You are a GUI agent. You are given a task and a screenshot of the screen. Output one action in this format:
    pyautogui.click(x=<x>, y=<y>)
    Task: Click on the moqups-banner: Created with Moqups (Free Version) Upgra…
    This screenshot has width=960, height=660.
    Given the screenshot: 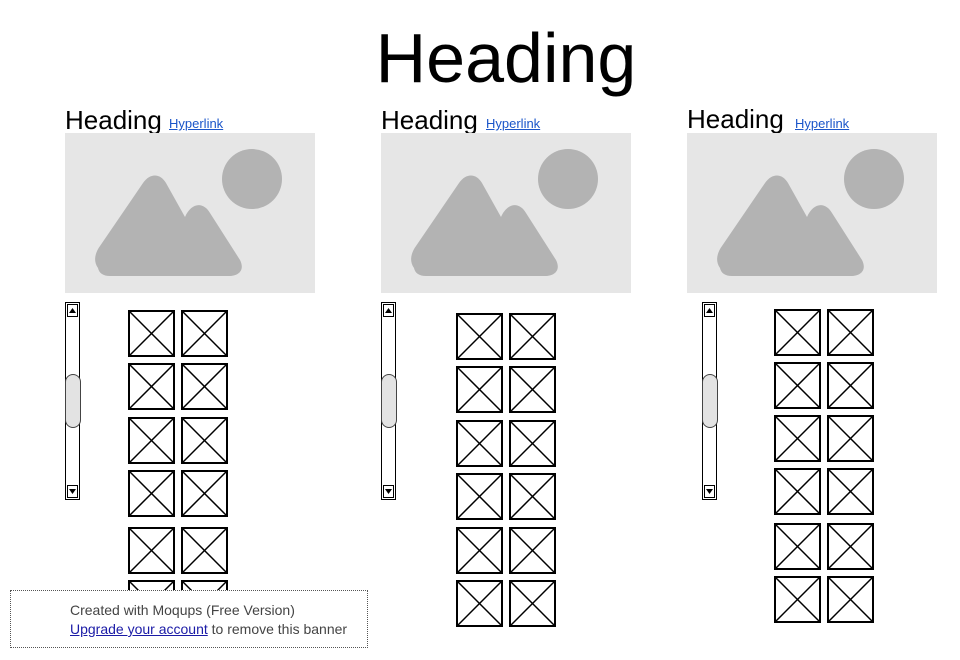 What is the action you would take?
    pyautogui.click(x=189, y=619)
    